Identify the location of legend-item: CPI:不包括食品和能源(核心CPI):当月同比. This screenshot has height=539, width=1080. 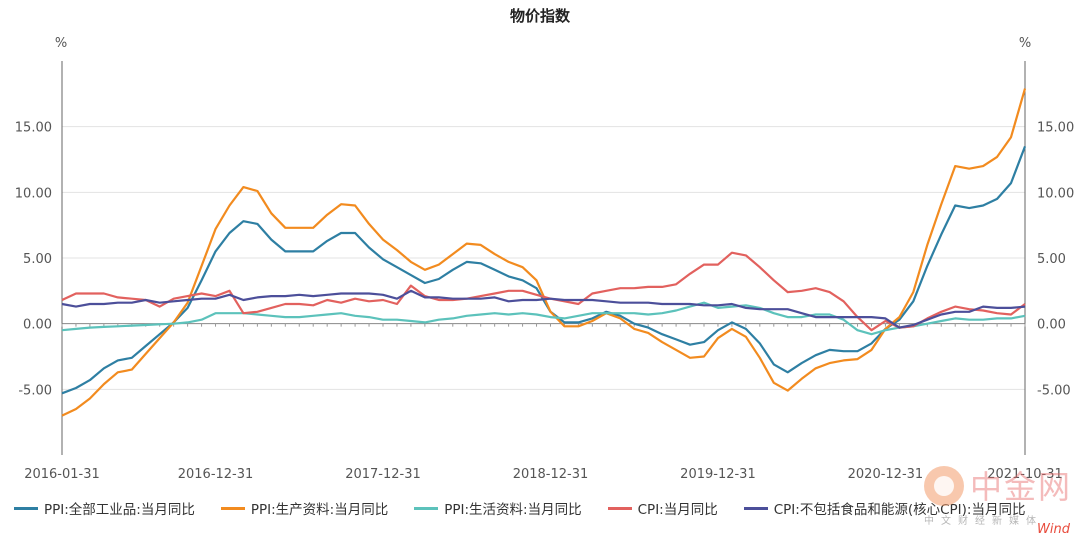
(884, 508).